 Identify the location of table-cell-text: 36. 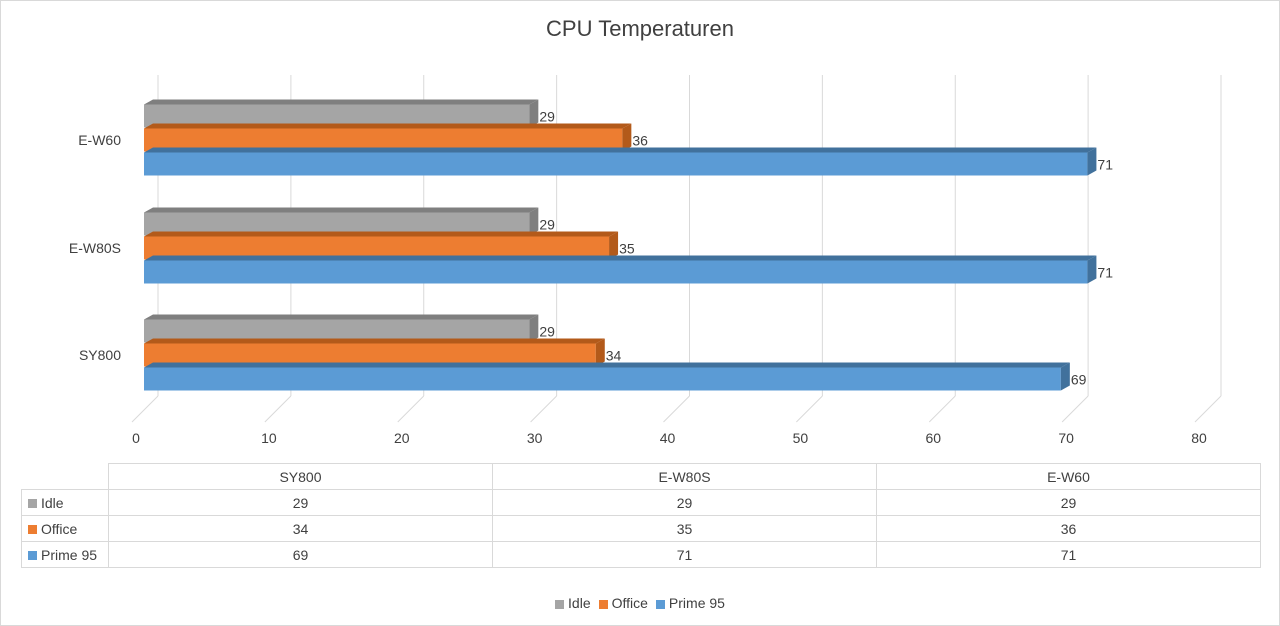
(1068, 528).